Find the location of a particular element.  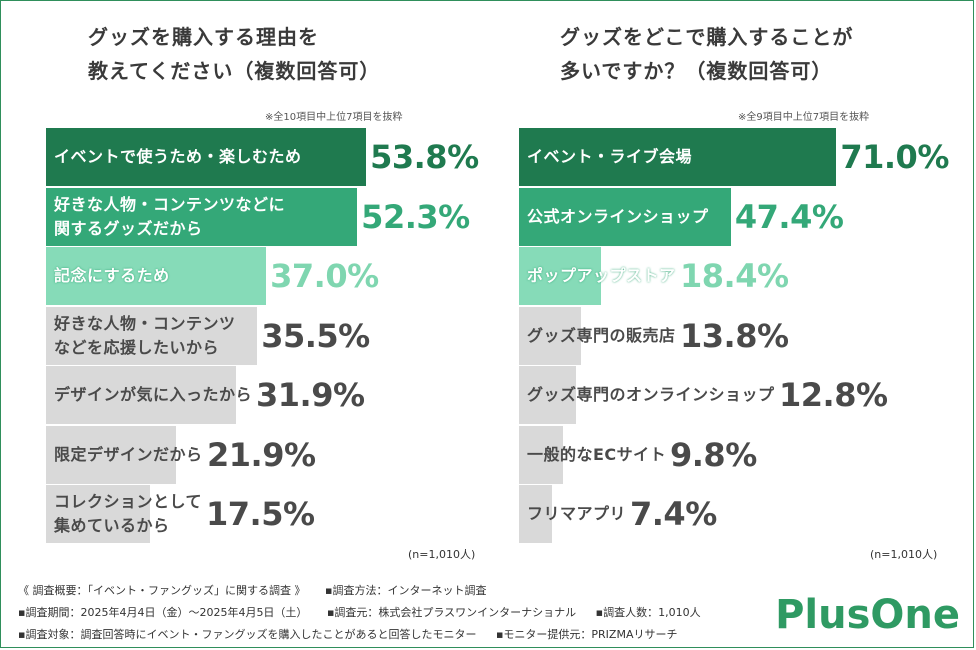

bar-label-line-0-0-0: イベントで使うため・楽しむため is located at coordinates (178, 156).